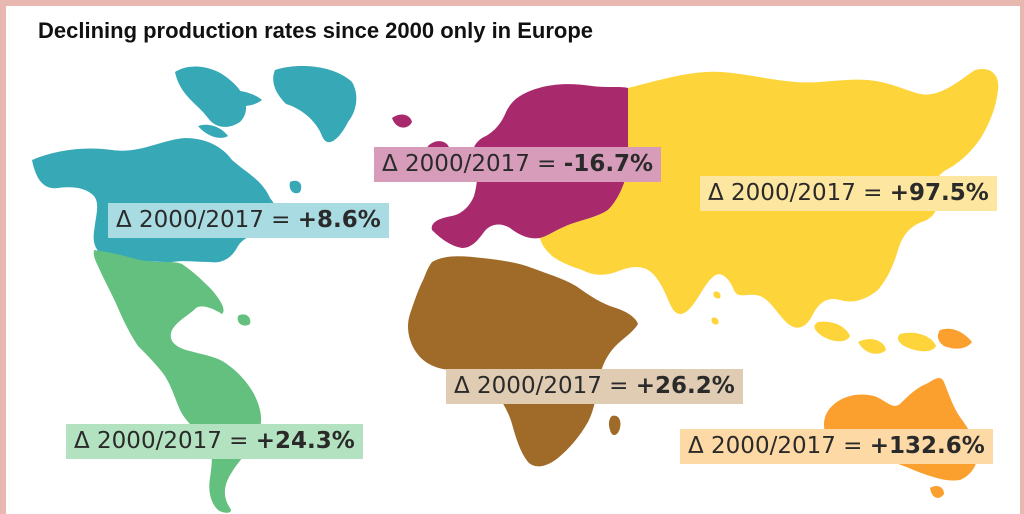  I want to click on frame-top-border, so click(512, 3).